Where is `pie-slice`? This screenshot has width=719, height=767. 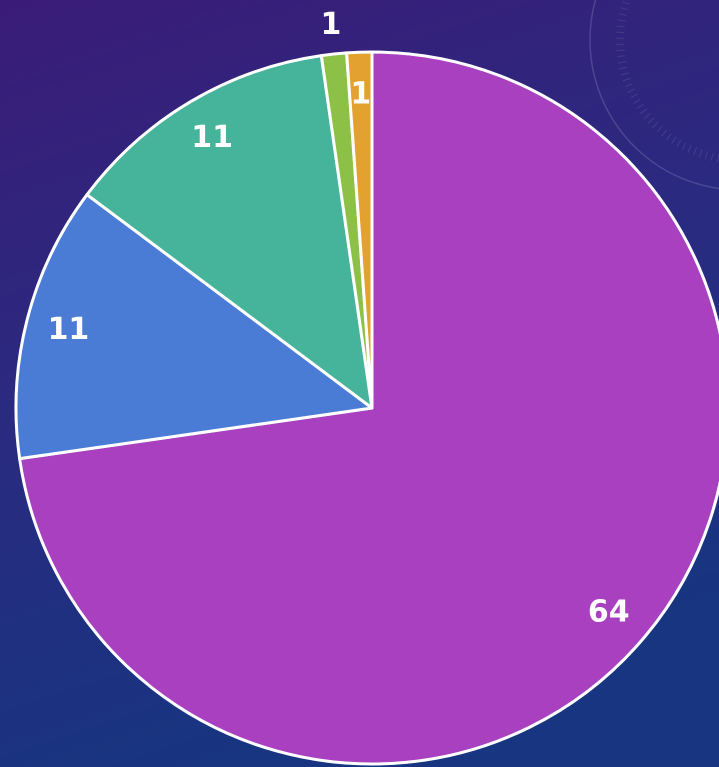
pie-slice is located at coordinates (359, 230).